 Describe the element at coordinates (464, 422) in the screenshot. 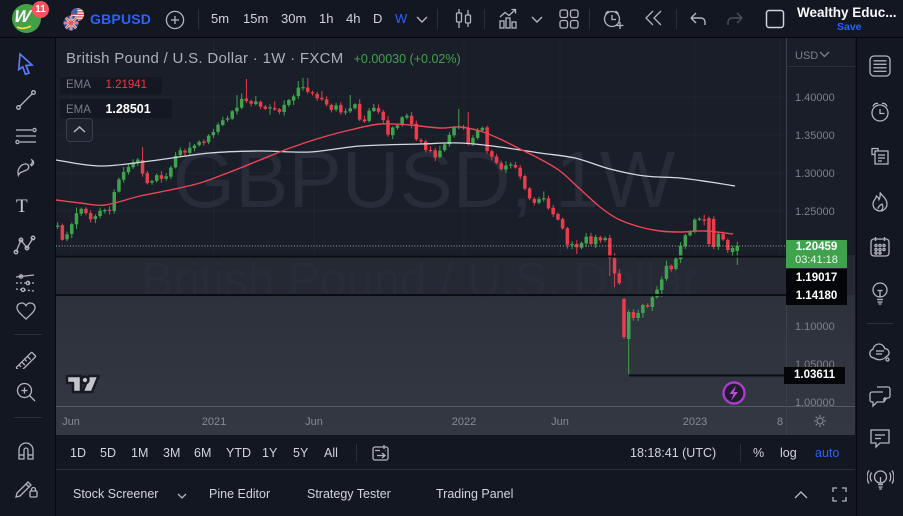

I see `svg-text: 2022` at that location.